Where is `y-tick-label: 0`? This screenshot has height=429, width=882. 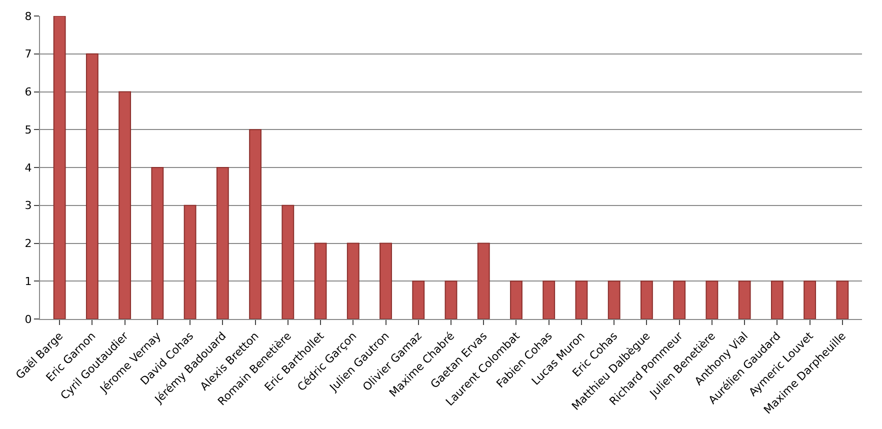 y-tick-label: 0 is located at coordinates (28, 319).